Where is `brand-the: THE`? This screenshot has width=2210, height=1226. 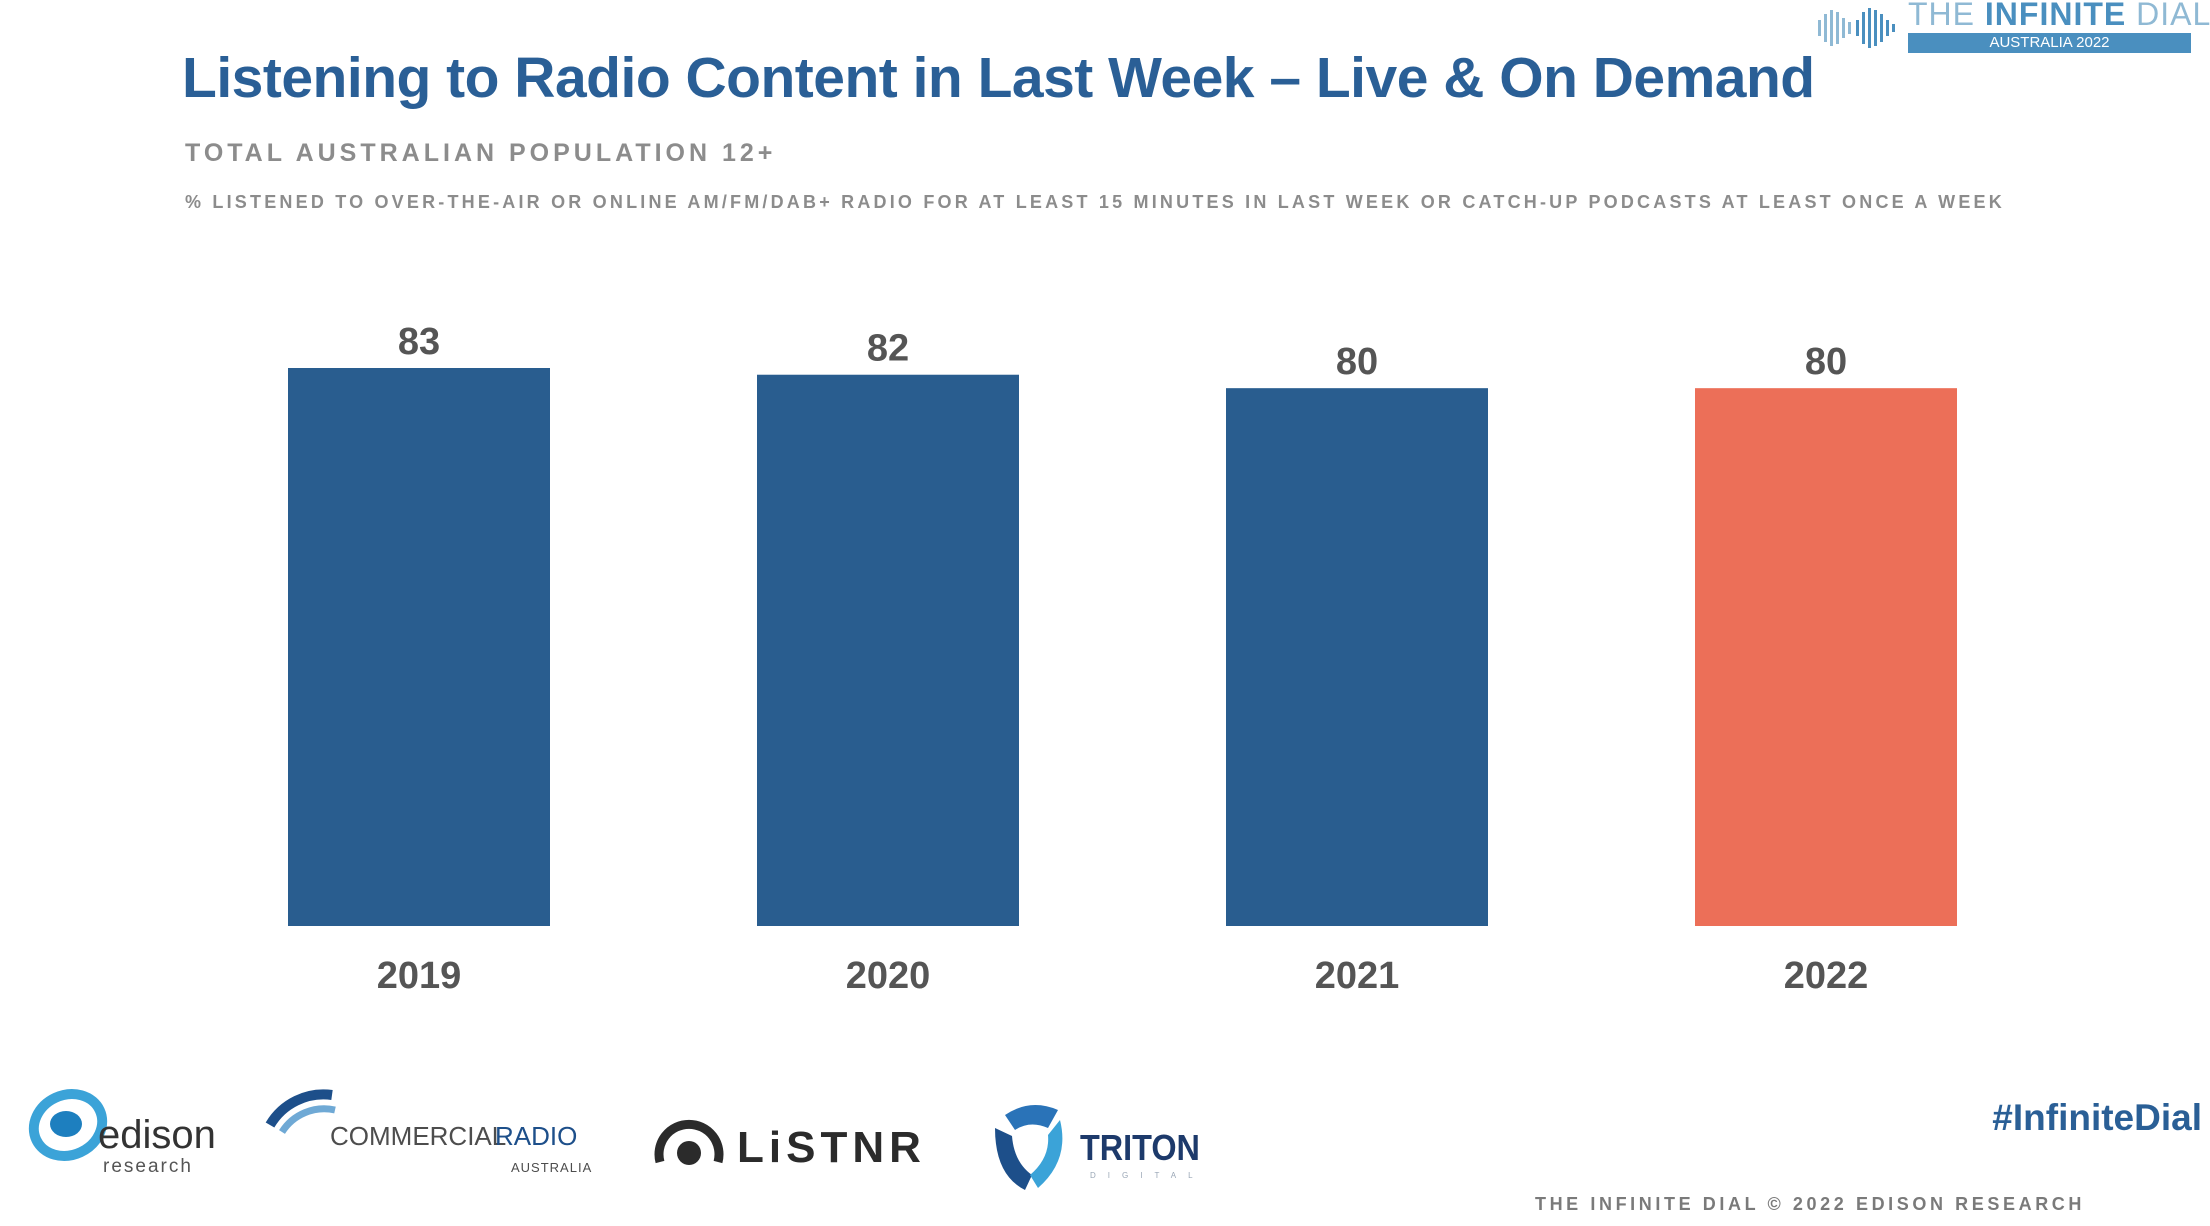
brand-the: THE is located at coordinates (1941, 16).